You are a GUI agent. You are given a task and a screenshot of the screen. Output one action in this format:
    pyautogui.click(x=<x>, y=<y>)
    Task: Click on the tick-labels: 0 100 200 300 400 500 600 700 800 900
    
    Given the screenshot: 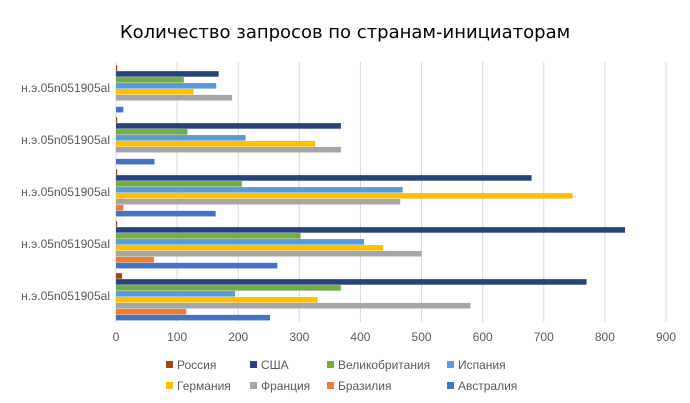 What is the action you would take?
    pyautogui.click(x=395, y=337)
    